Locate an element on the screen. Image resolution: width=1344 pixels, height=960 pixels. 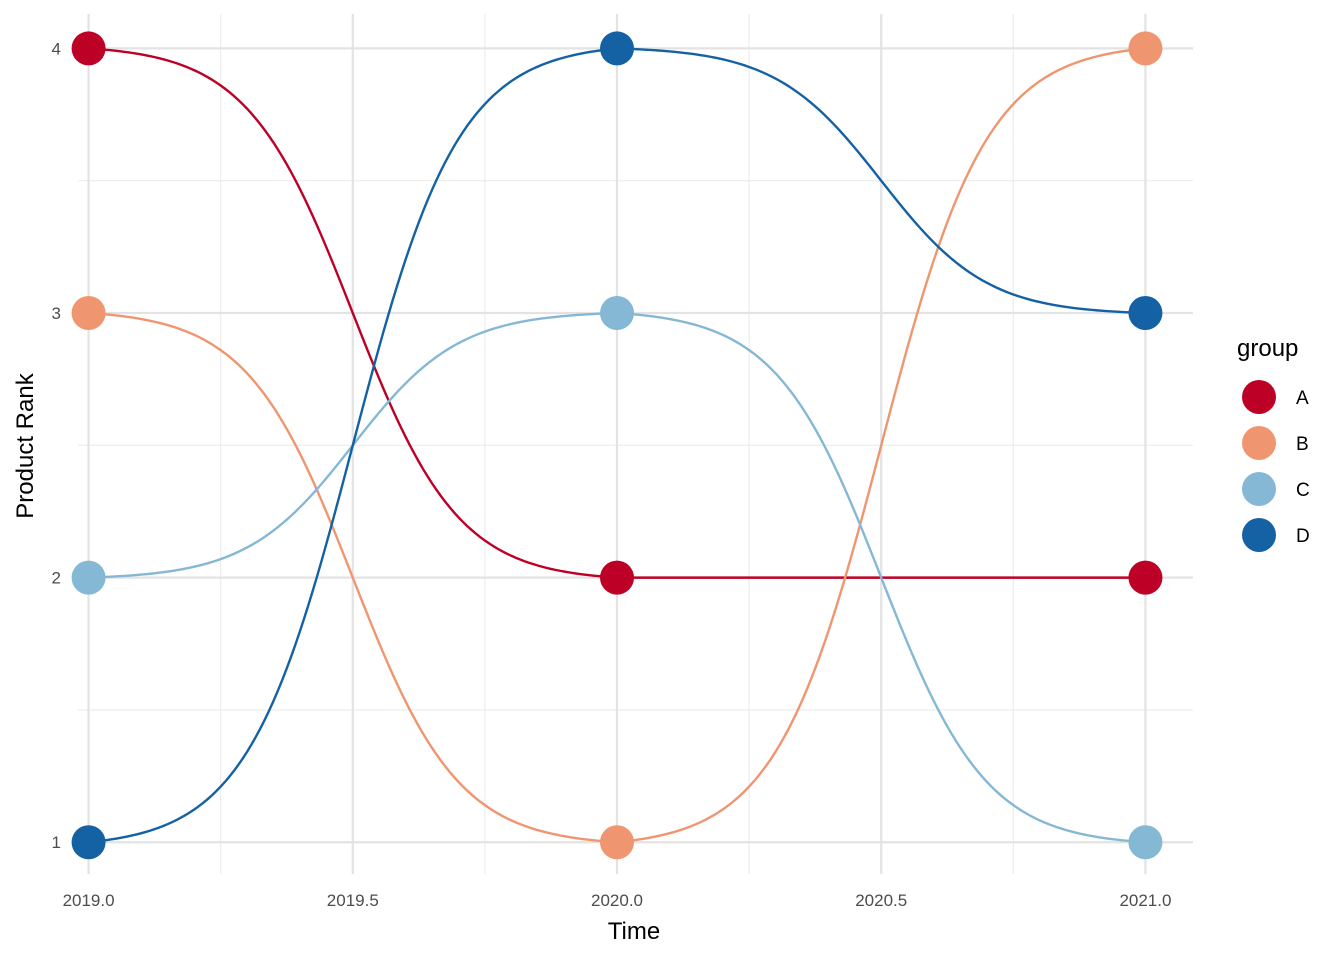
y-axis-tick-labels: 1 2 3 4 is located at coordinates (56, 445).